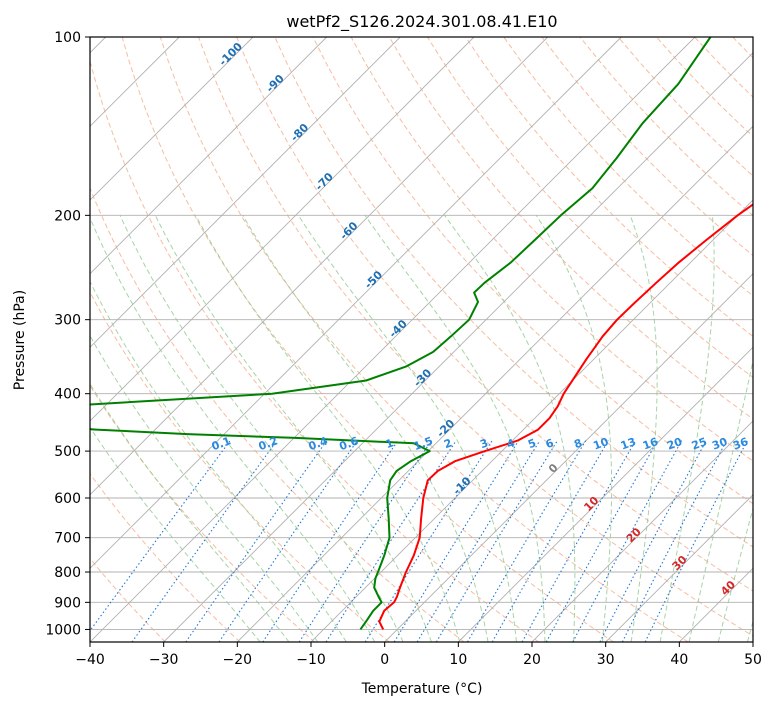 Image resolution: width=775 pixels, height=708 pixels. I want to click on mixing-ratio-label: 10, so click(600, 444).